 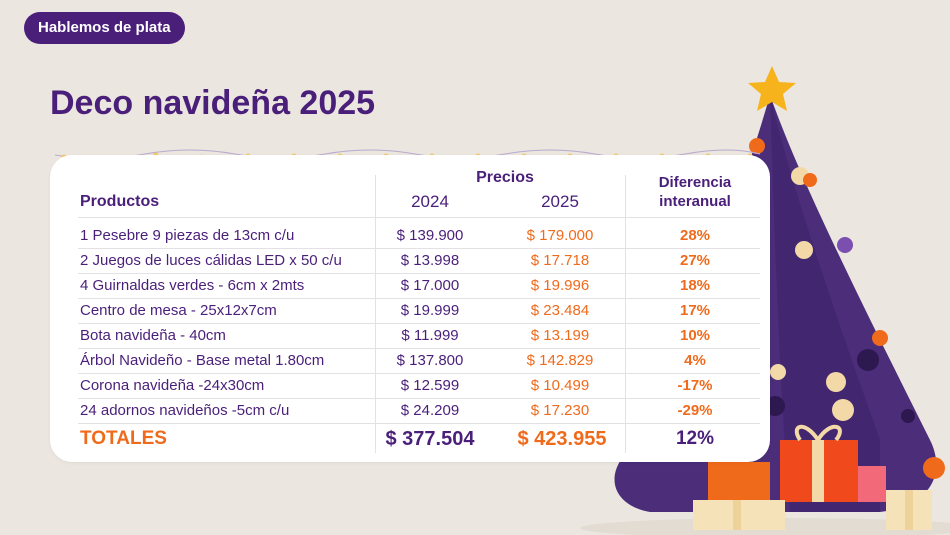 I want to click on product-name: Centro de mesa - 25x12x7cm, so click(x=178, y=310).